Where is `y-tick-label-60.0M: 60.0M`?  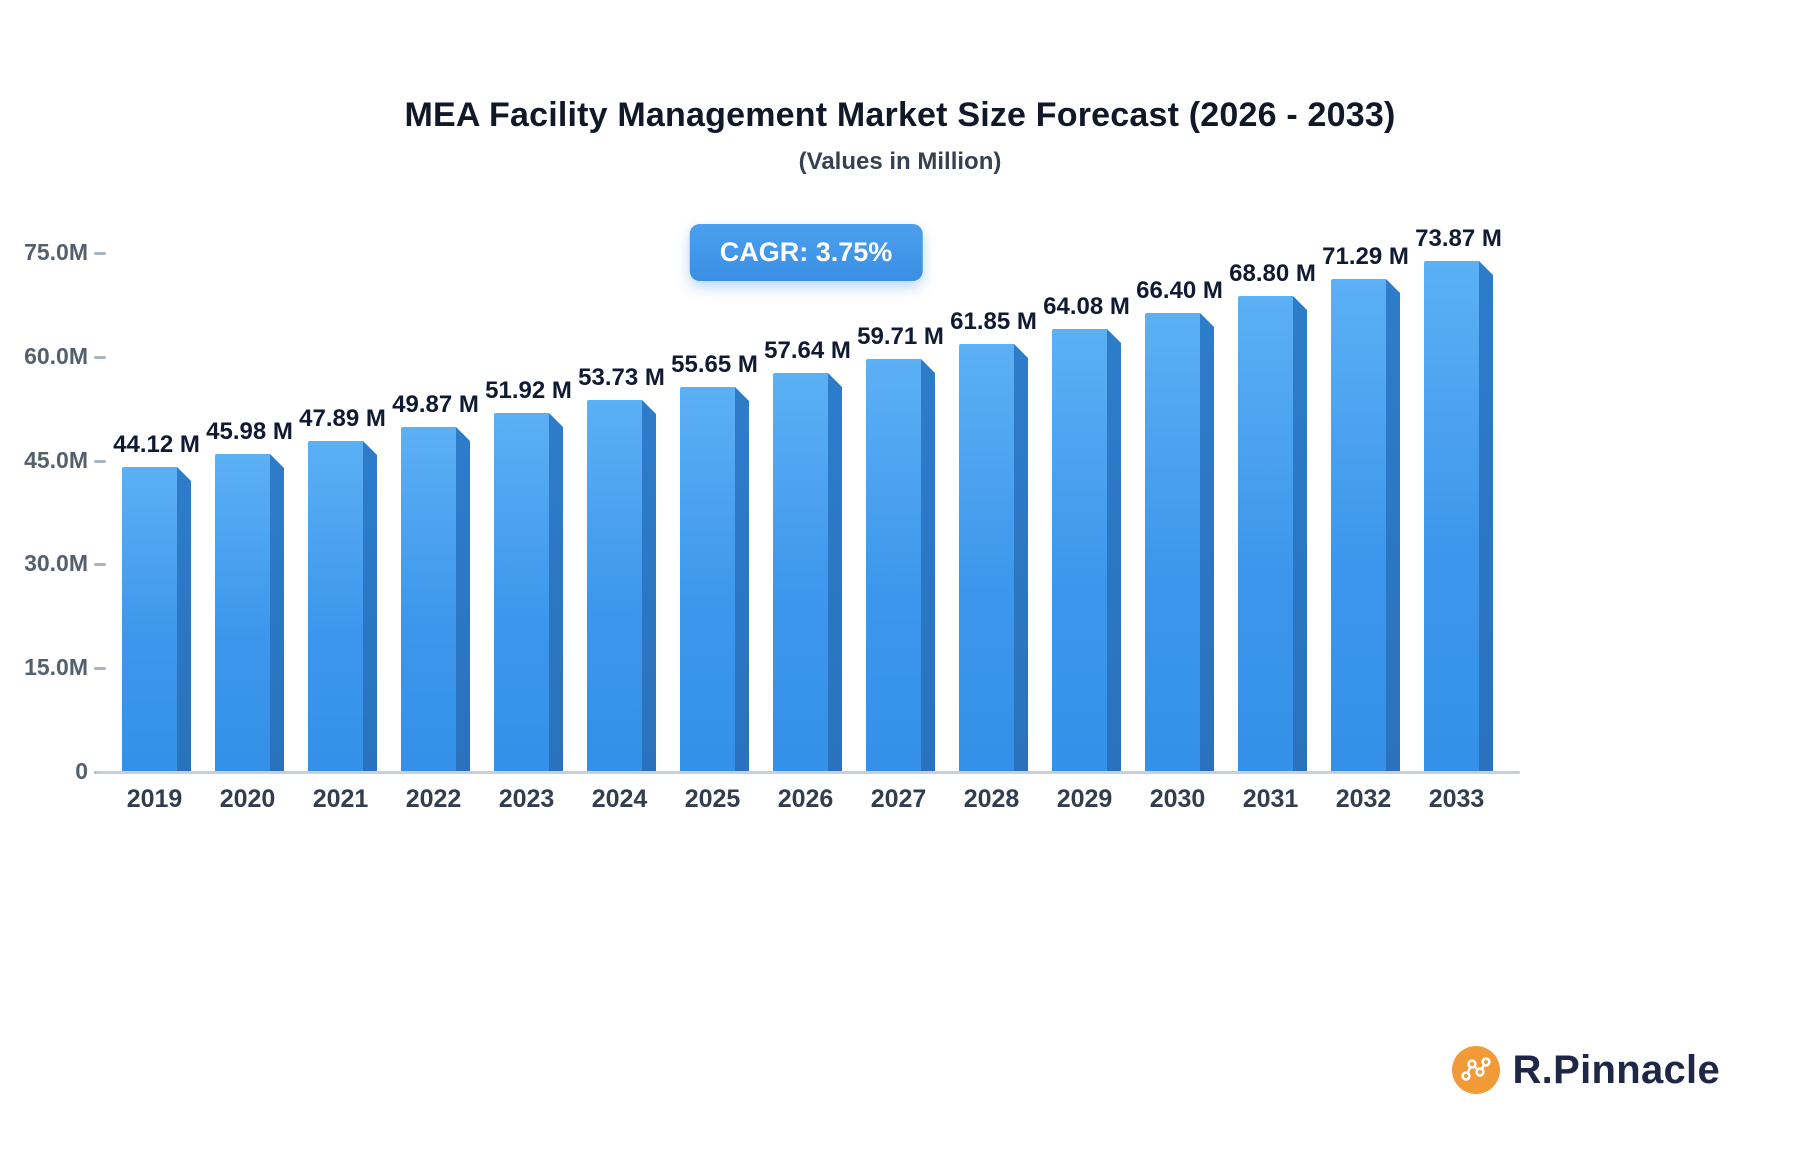 y-tick-label-60.0M: 60.0M is located at coordinates (56, 356).